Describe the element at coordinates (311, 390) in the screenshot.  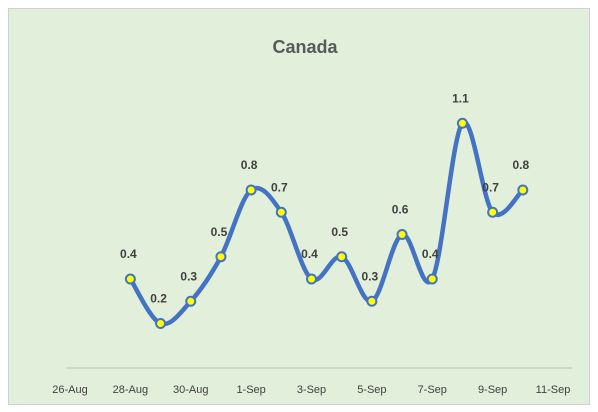
I see `x-tick-label: 3-Sep` at that location.